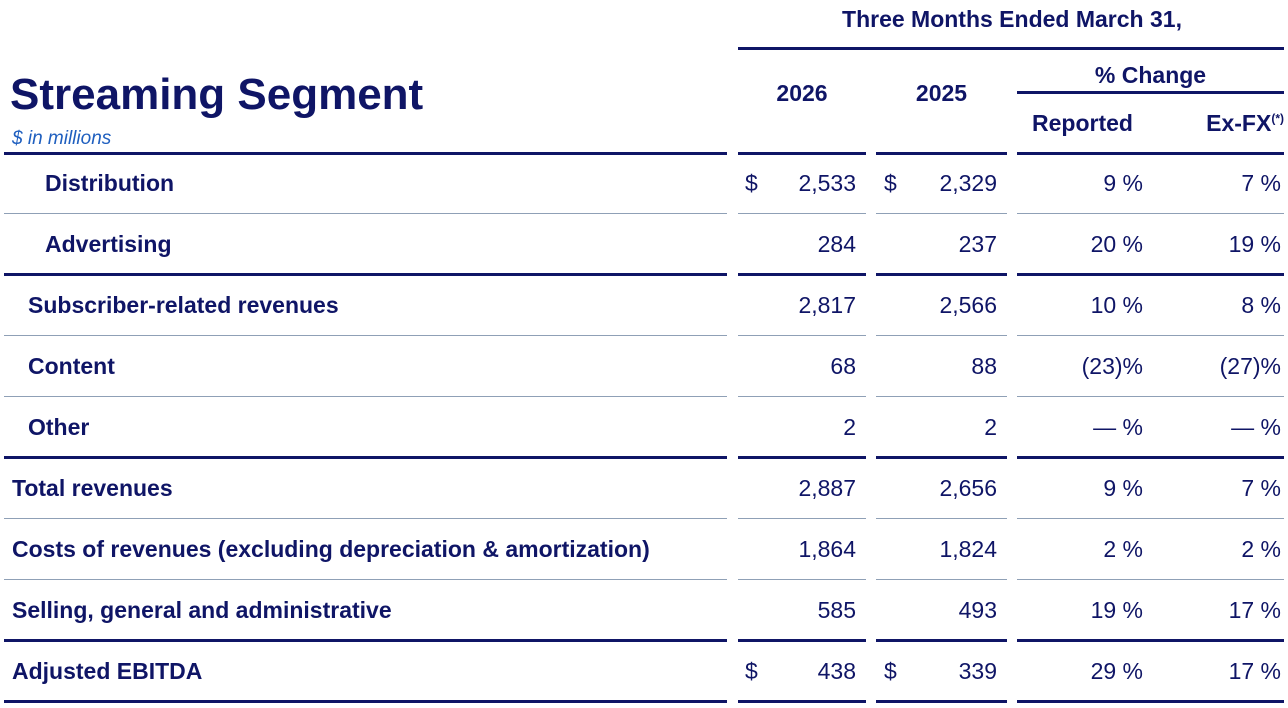  Describe the element at coordinates (107, 671) in the screenshot. I see `row-label: Adjusted EBITDA` at that location.